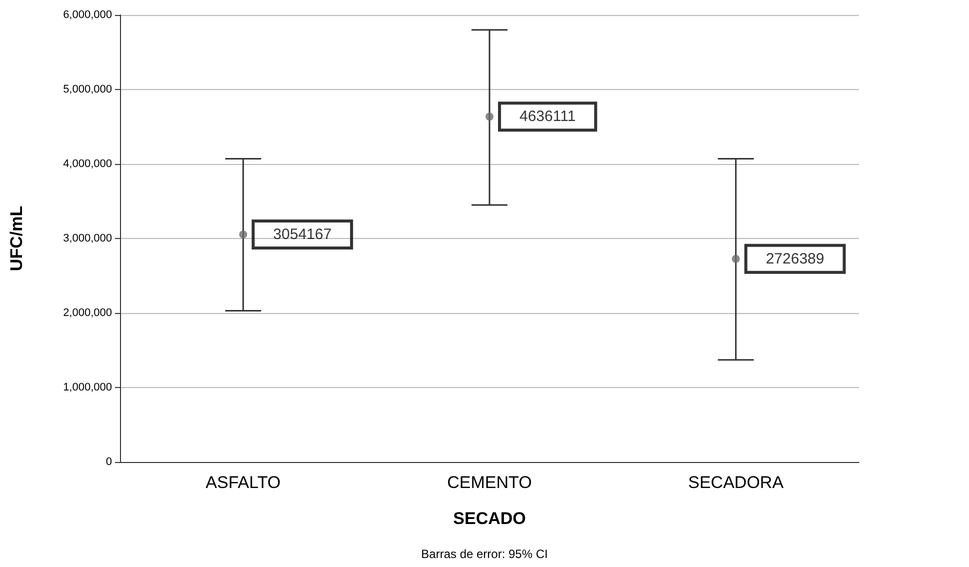 The height and width of the screenshot is (567, 969). What do you see at coordinates (87, 15) in the screenshot?
I see `y-tick-label: 6,000,000` at bounding box center [87, 15].